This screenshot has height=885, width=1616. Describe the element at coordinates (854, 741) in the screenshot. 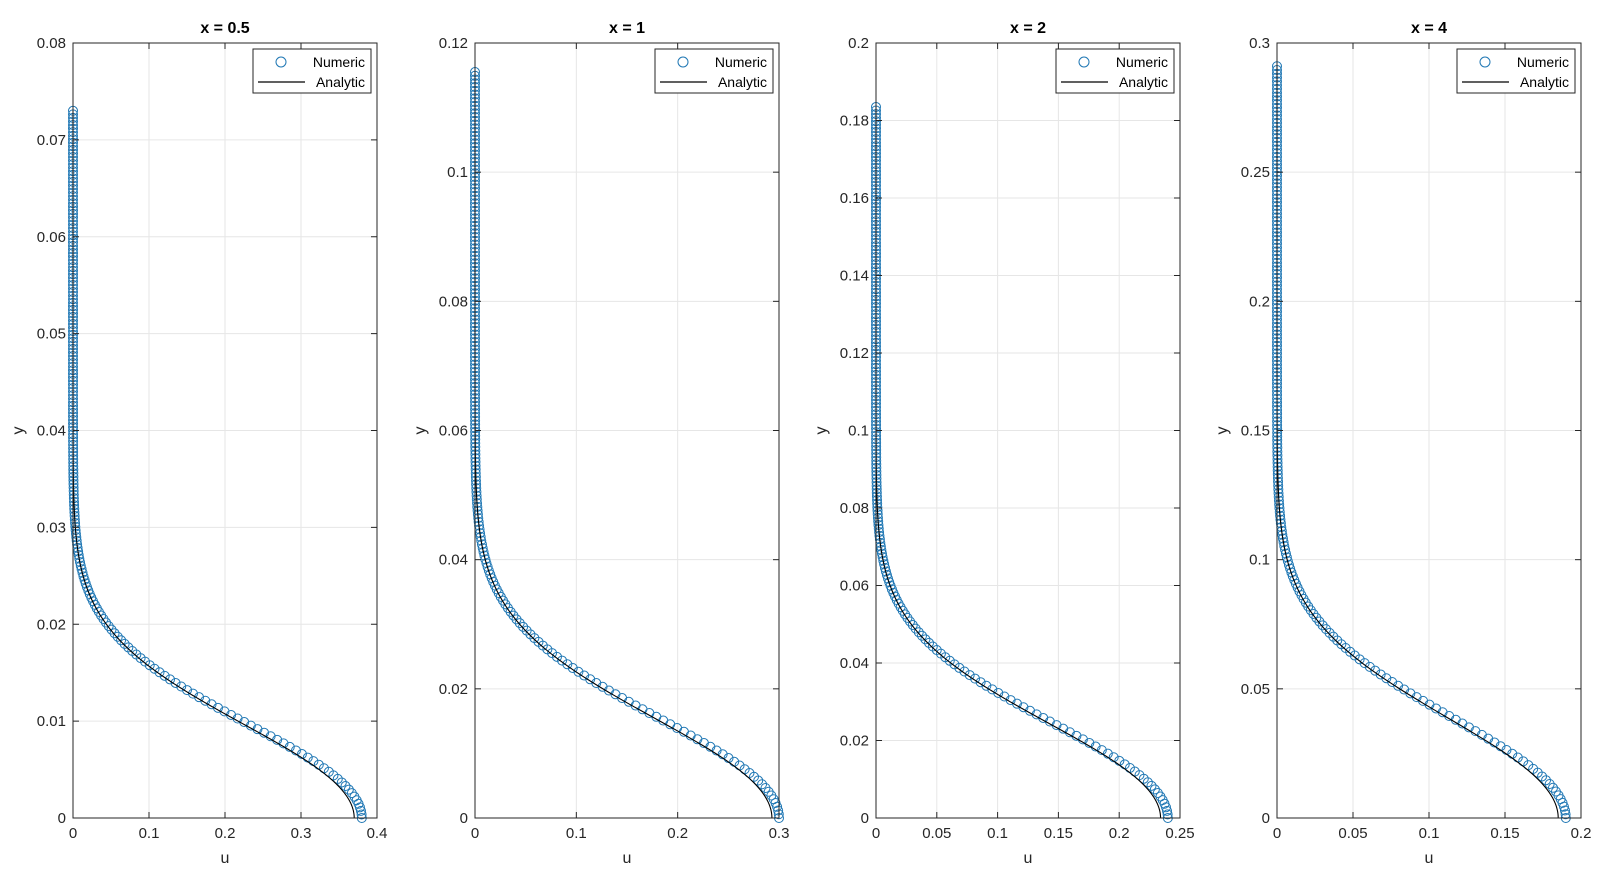

I see `y-tick-label: 0.02` at that location.